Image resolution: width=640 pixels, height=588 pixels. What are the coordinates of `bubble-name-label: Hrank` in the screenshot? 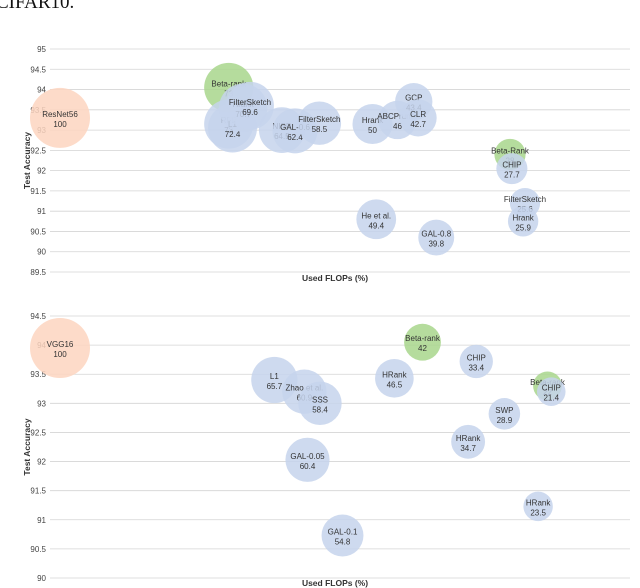 It's located at (523, 217).